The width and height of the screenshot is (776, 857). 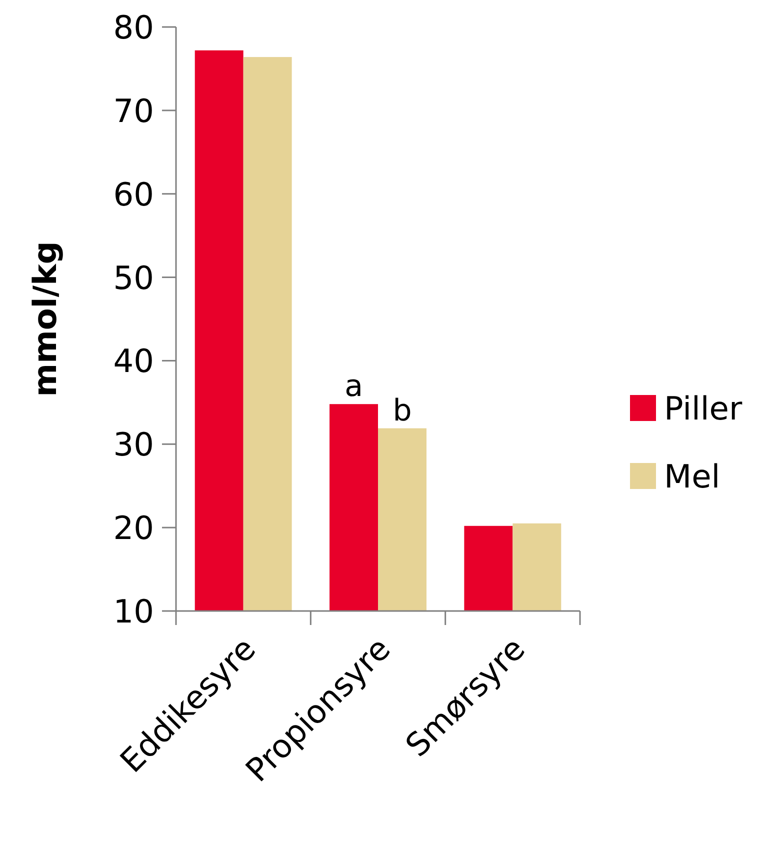 I want to click on legend-label: Piller, so click(x=703, y=409).